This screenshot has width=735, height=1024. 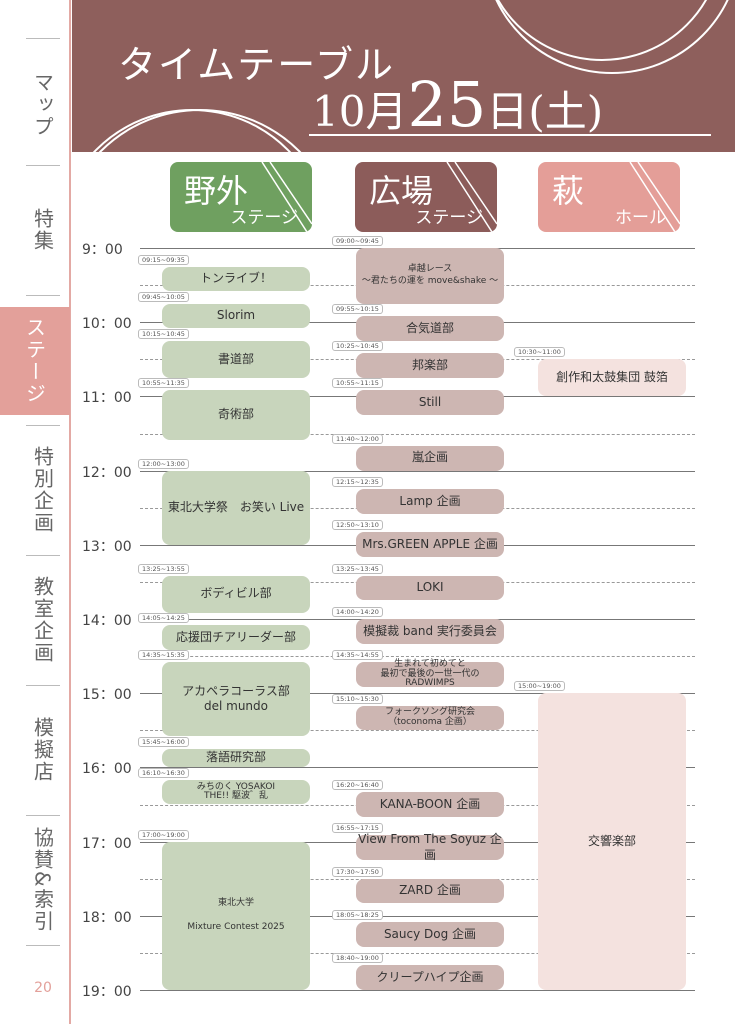 What do you see at coordinates (430, 847) in the screenshot?
I see `event-block: View From The Soyuz 企画` at bounding box center [430, 847].